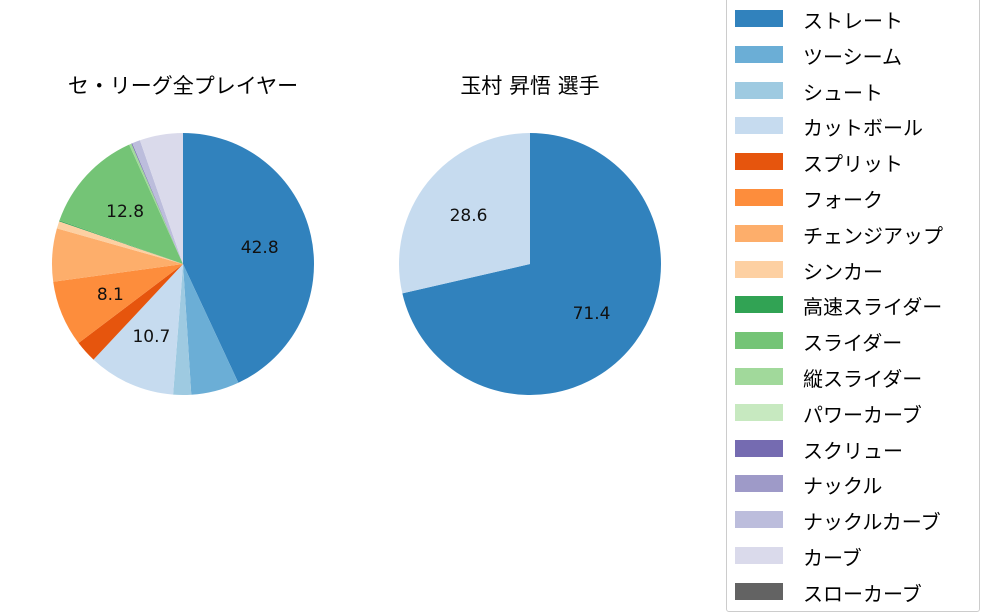 The image size is (1000, 612). I want to click on slice-percent-label: 42.8, so click(260, 248).